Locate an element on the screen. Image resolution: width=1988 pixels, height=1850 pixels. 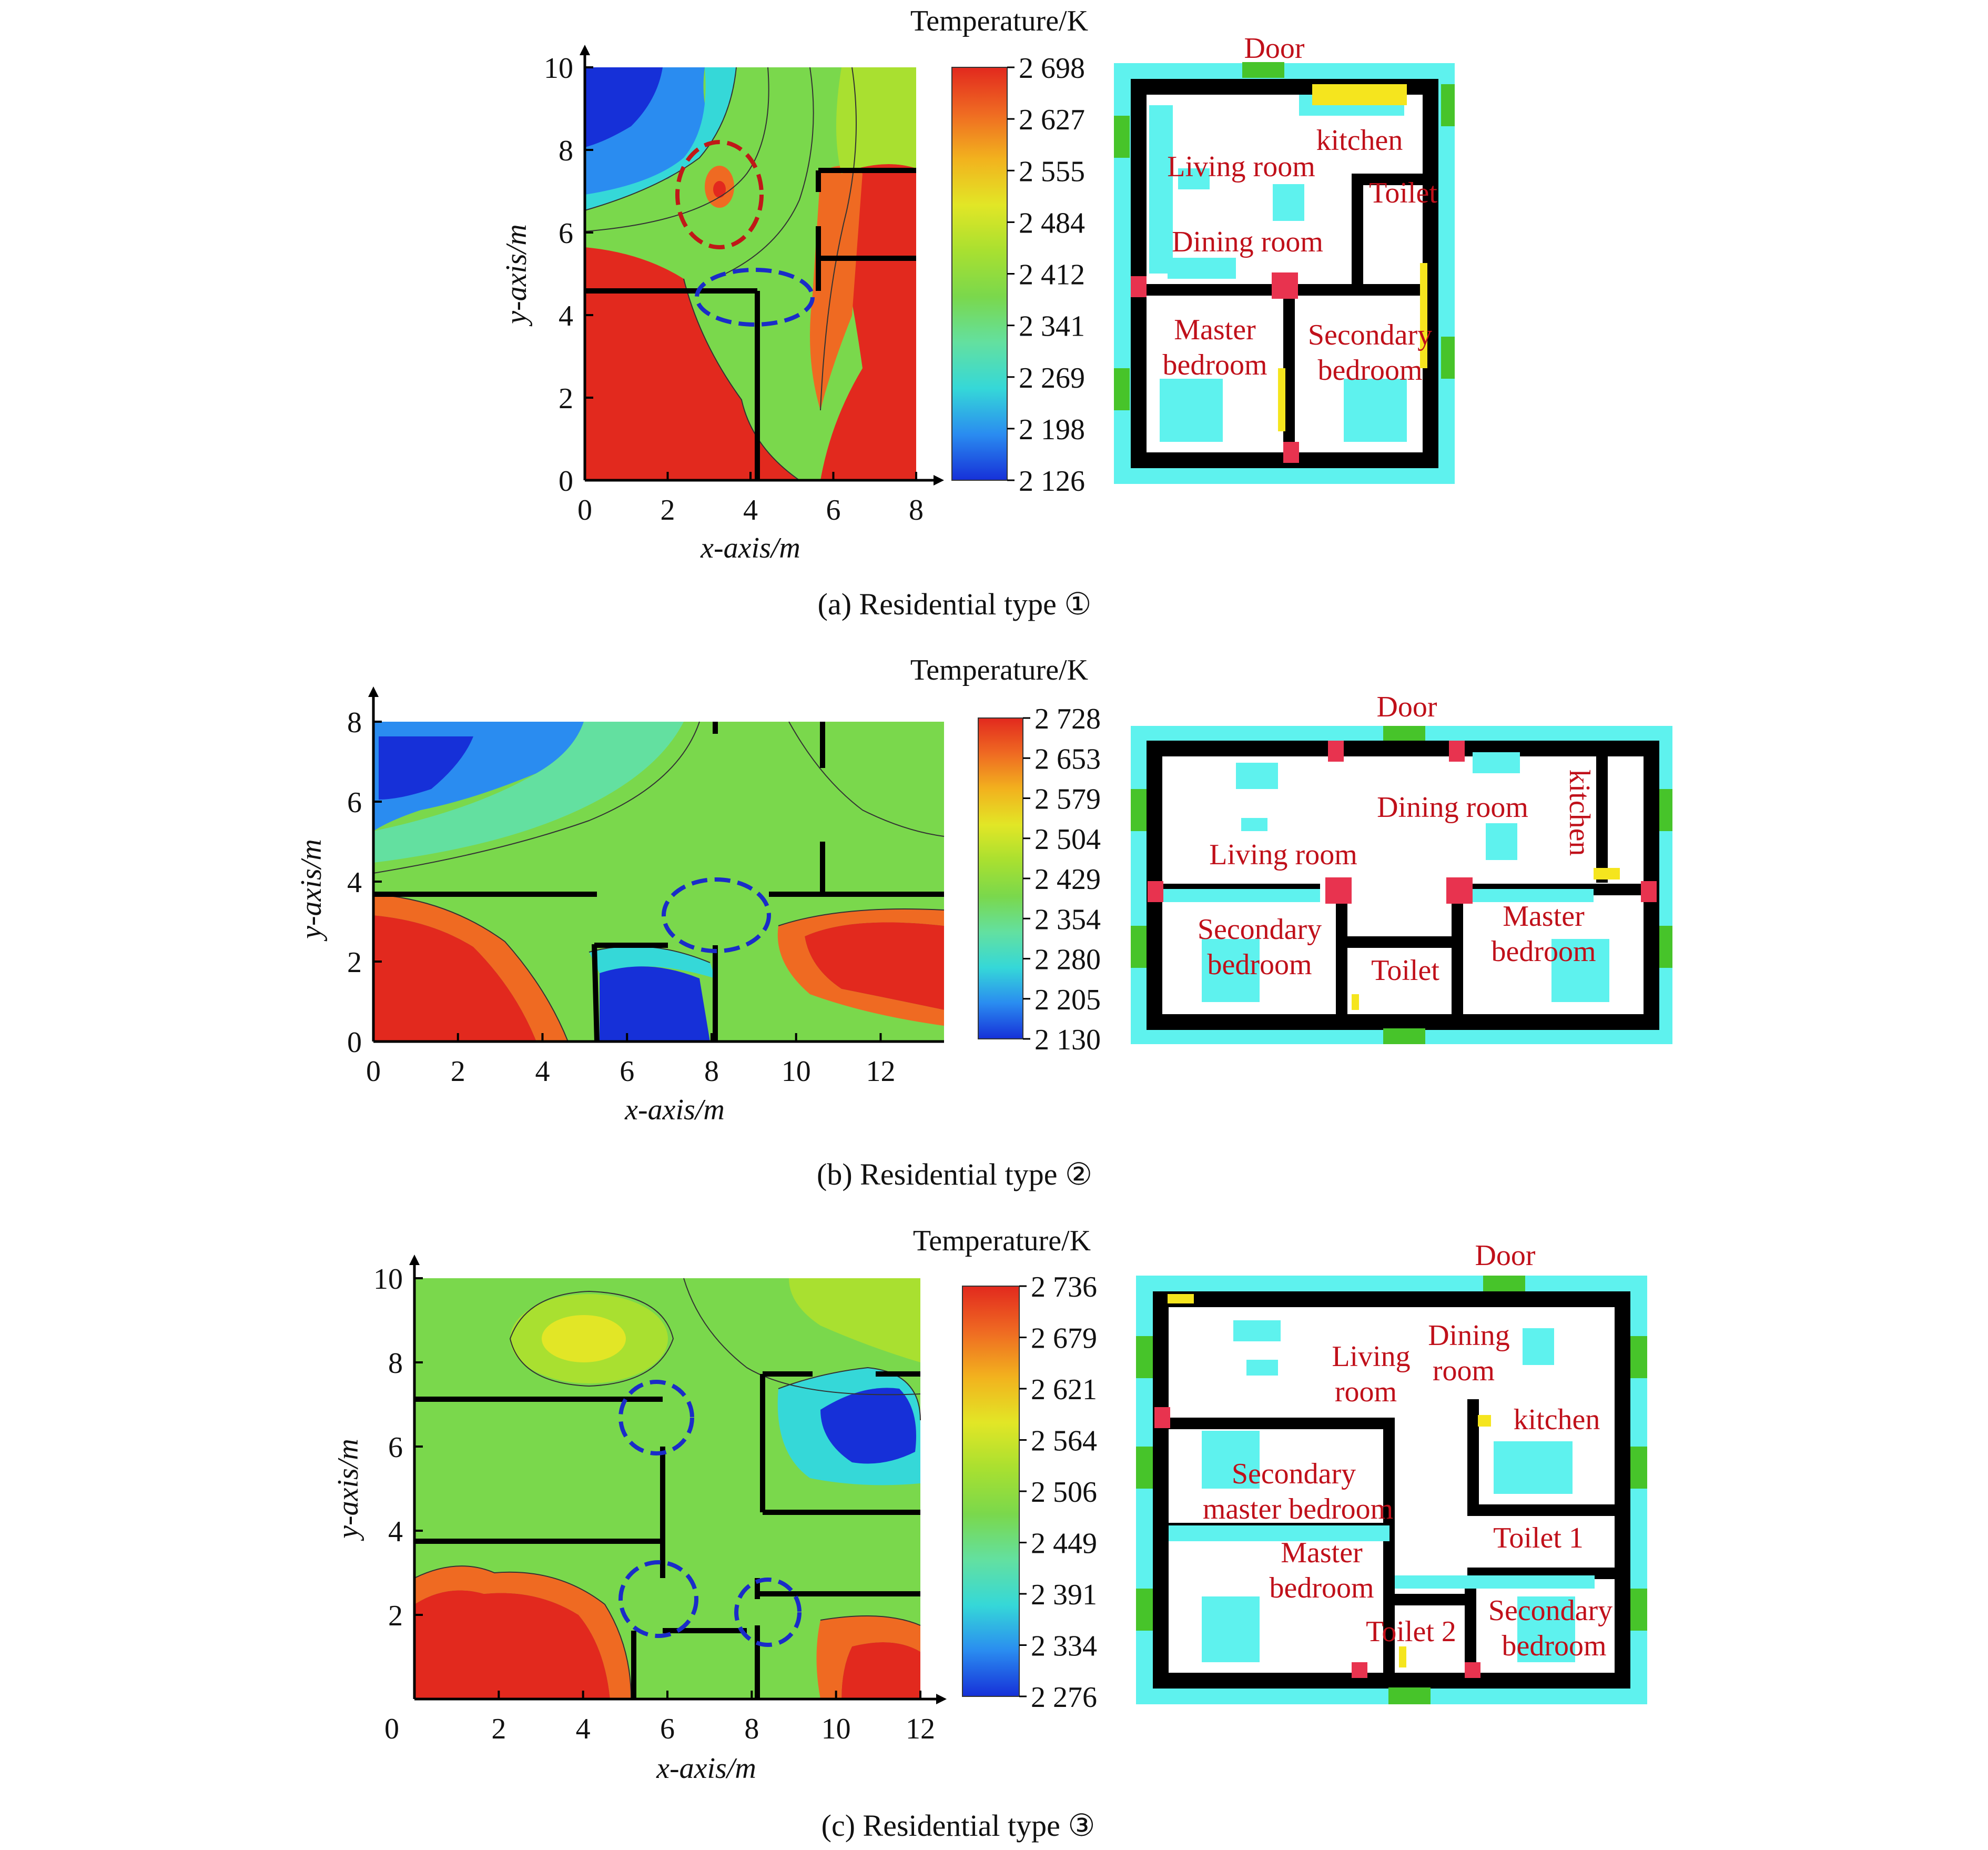
plan-c-label-living: Living is located at coordinates (1371, 1356).